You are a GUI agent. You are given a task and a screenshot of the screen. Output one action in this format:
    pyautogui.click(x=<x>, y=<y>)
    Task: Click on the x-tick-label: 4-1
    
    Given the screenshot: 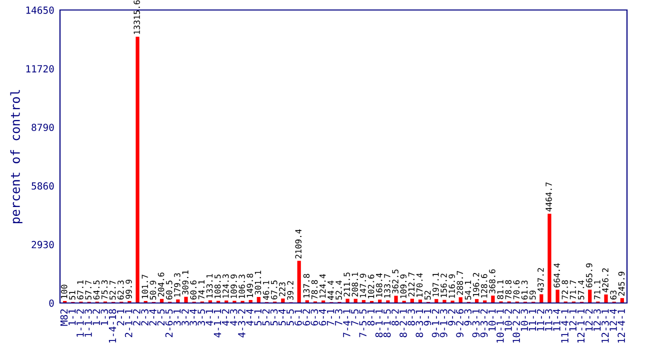 What is the action you would take?
    pyautogui.click(x=209, y=317)
    